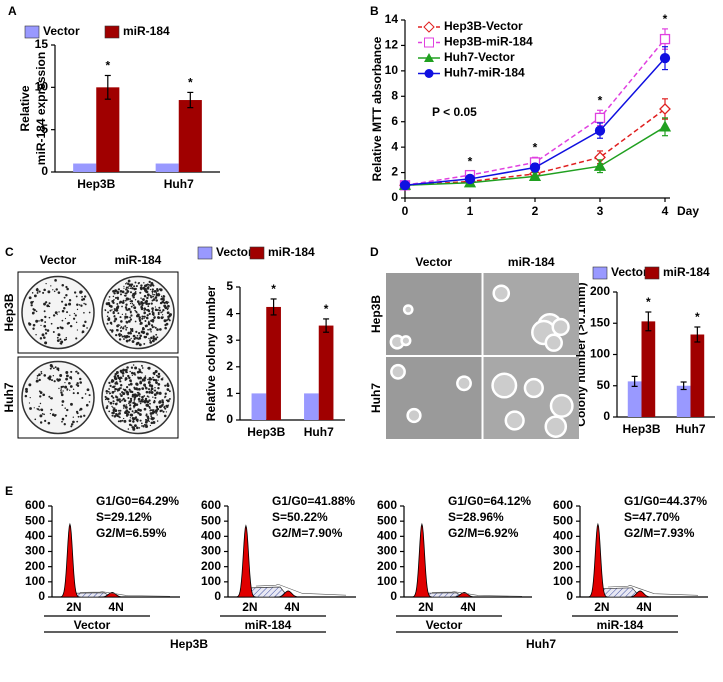  What do you see at coordinates (470, 211) in the screenshot?
I see `x-tick-label: 1` at bounding box center [470, 211].